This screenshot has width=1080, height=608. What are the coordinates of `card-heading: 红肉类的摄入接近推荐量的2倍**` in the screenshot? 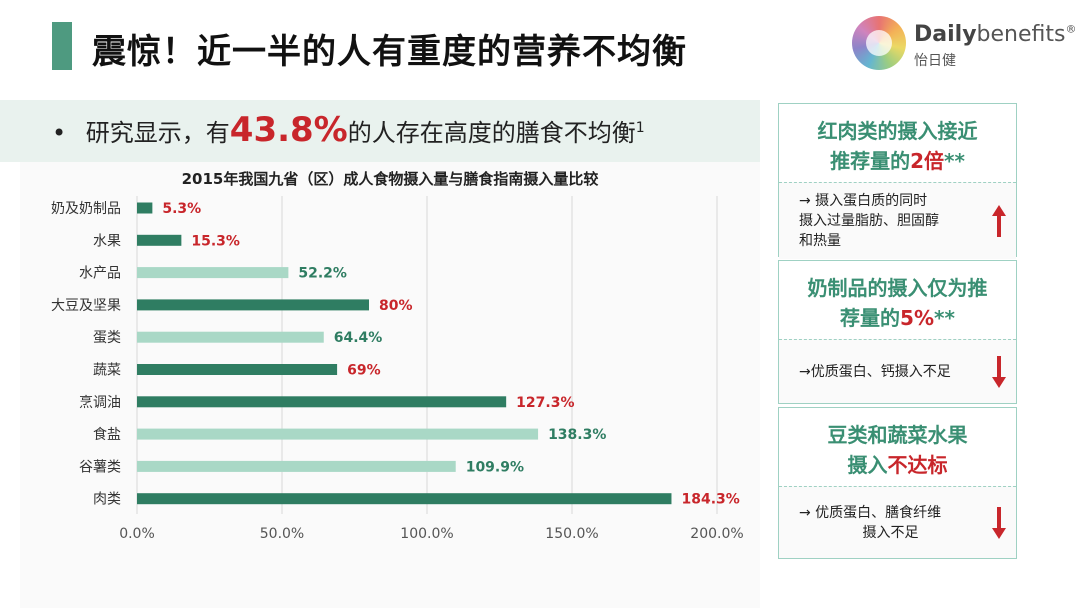 It's located at (897, 143).